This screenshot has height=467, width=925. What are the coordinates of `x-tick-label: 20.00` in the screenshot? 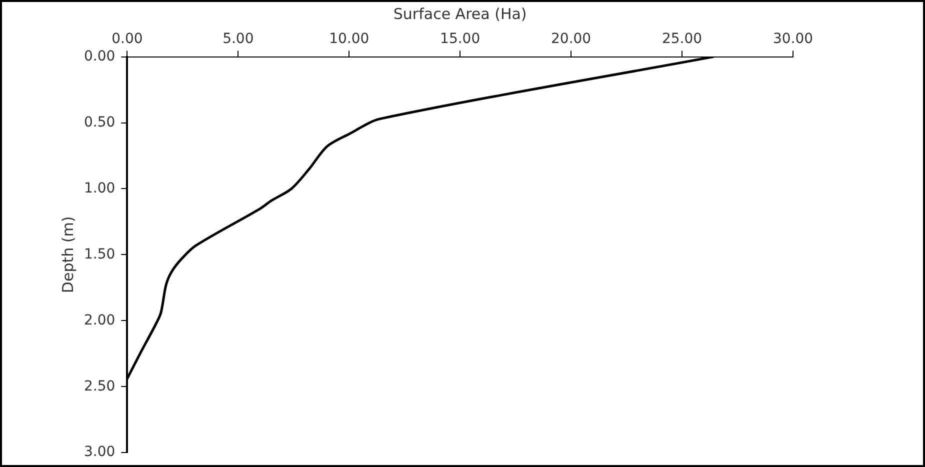 It's located at (571, 39).